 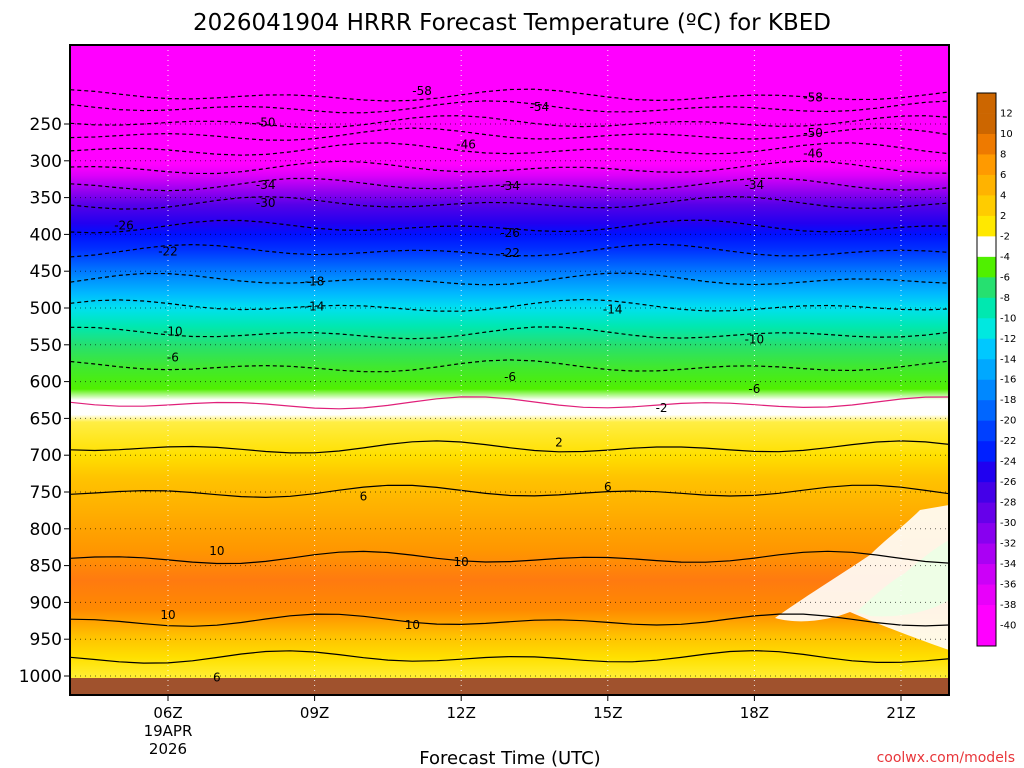 What do you see at coordinates (168, 251) in the screenshot?
I see `contour-label: -22` at bounding box center [168, 251].